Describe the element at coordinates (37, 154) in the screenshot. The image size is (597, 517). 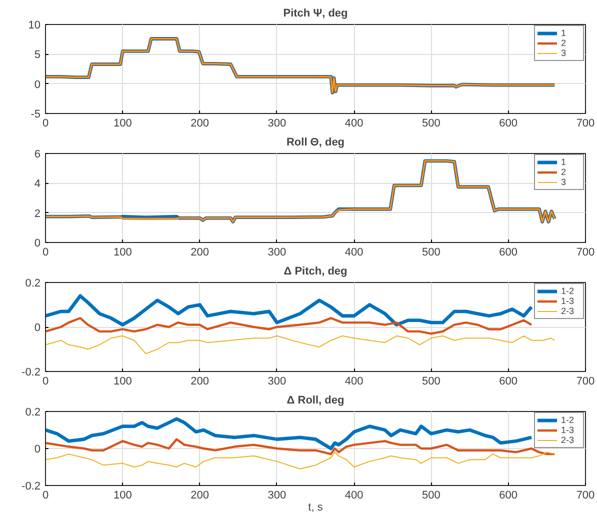
I see `y-tick-label: 6` at that location.